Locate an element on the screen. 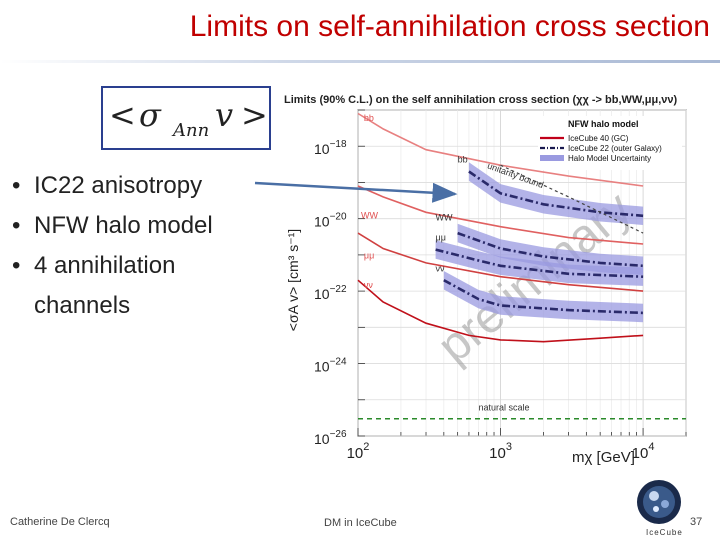 The height and width of the screenshot is (540, 720). formula-close-bracket: > is located at coordinates (254, 115).